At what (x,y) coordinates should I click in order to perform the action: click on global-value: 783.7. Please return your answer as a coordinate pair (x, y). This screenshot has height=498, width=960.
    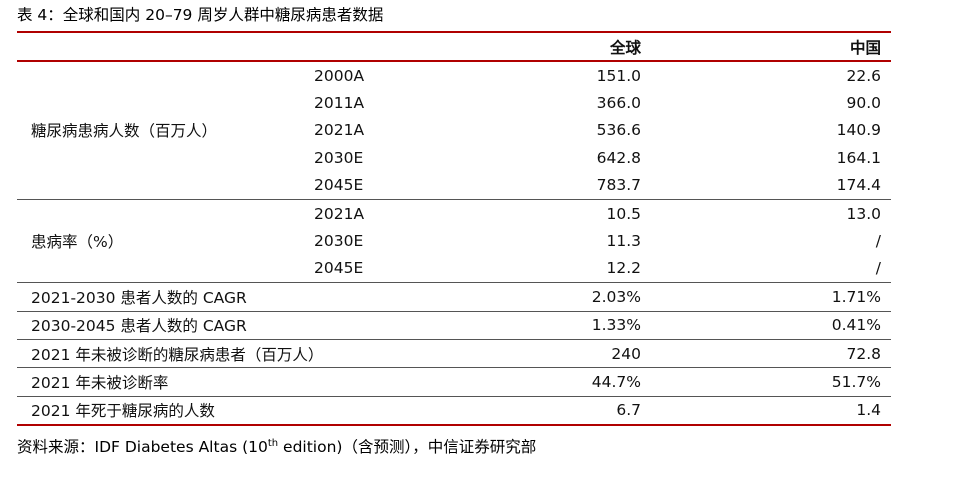
    Looking at the image, I should click on (594, 185).